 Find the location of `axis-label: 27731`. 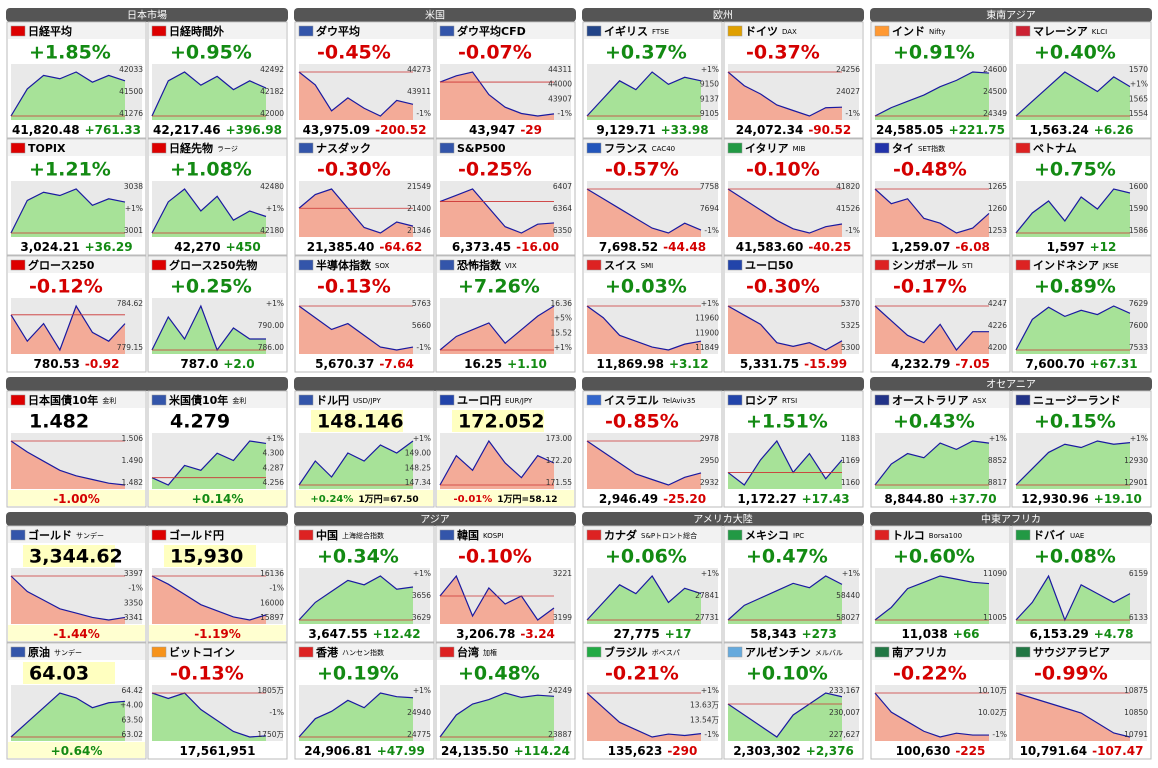

axis-label: 27731 is located at coordinates (707, 617).